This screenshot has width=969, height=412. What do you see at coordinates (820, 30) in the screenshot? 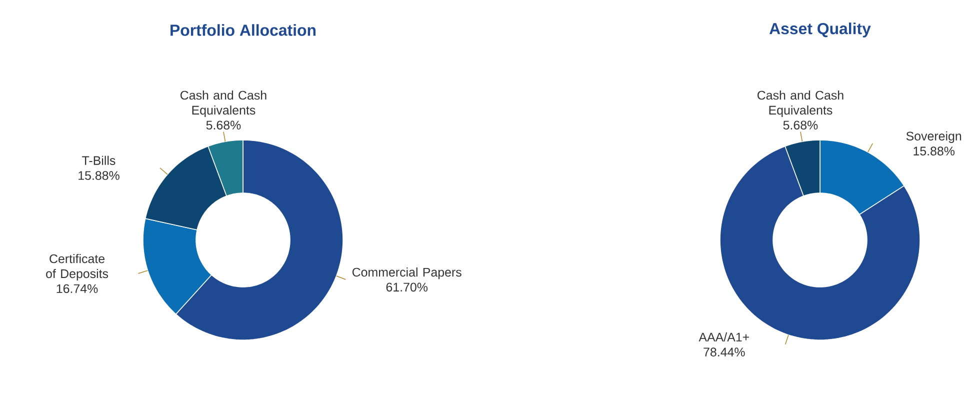
I see `chart-title: Asset Quality` at bounding box center [820, 30].